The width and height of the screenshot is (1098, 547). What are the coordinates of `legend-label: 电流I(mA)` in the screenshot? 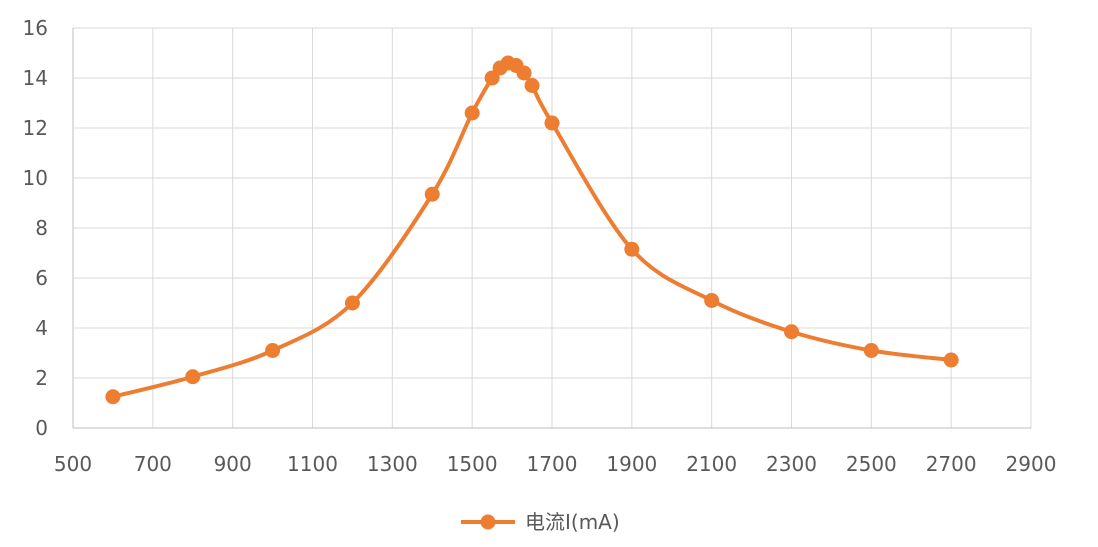 It's located at (572, 522).